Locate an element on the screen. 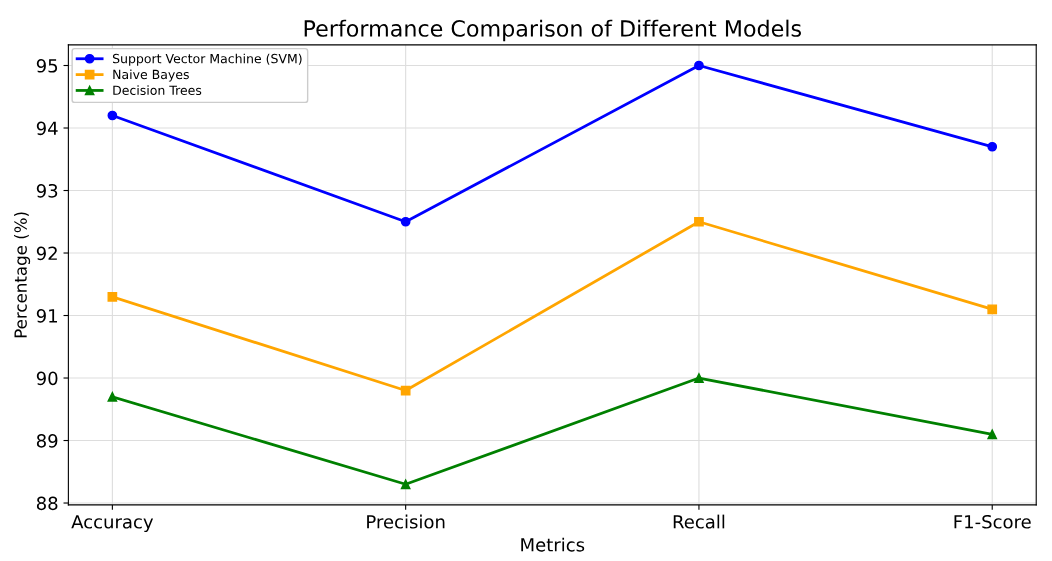 The image size is (1052, 561). y-axis-title: Percentage (%) is located at coordinates (22, 275).